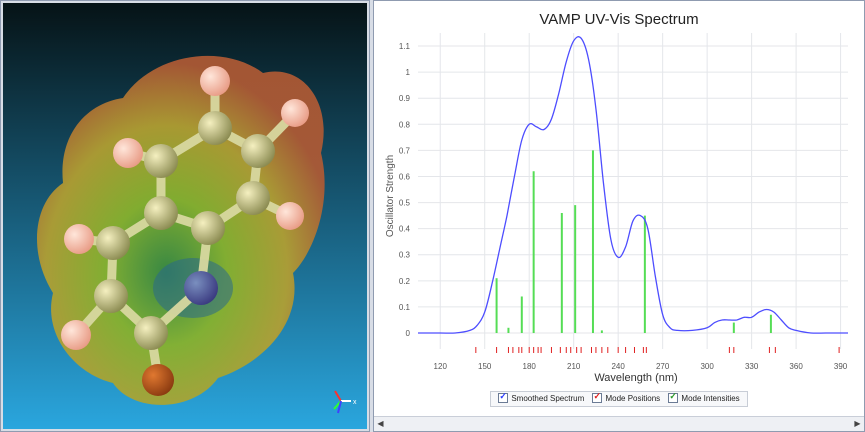  Describe the element at coordinates (441, 366) in the screenshot. I see `x-tick-label: 120` at that location.